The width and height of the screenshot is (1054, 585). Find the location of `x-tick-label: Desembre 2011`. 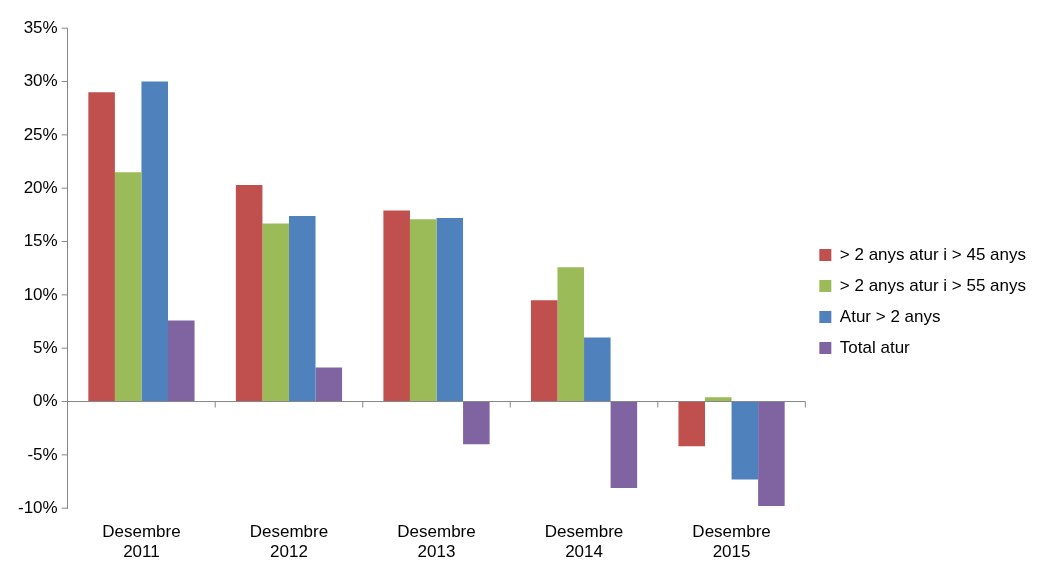

x-tick-label: Desembre 2011 is located at coordinates (141, 542).